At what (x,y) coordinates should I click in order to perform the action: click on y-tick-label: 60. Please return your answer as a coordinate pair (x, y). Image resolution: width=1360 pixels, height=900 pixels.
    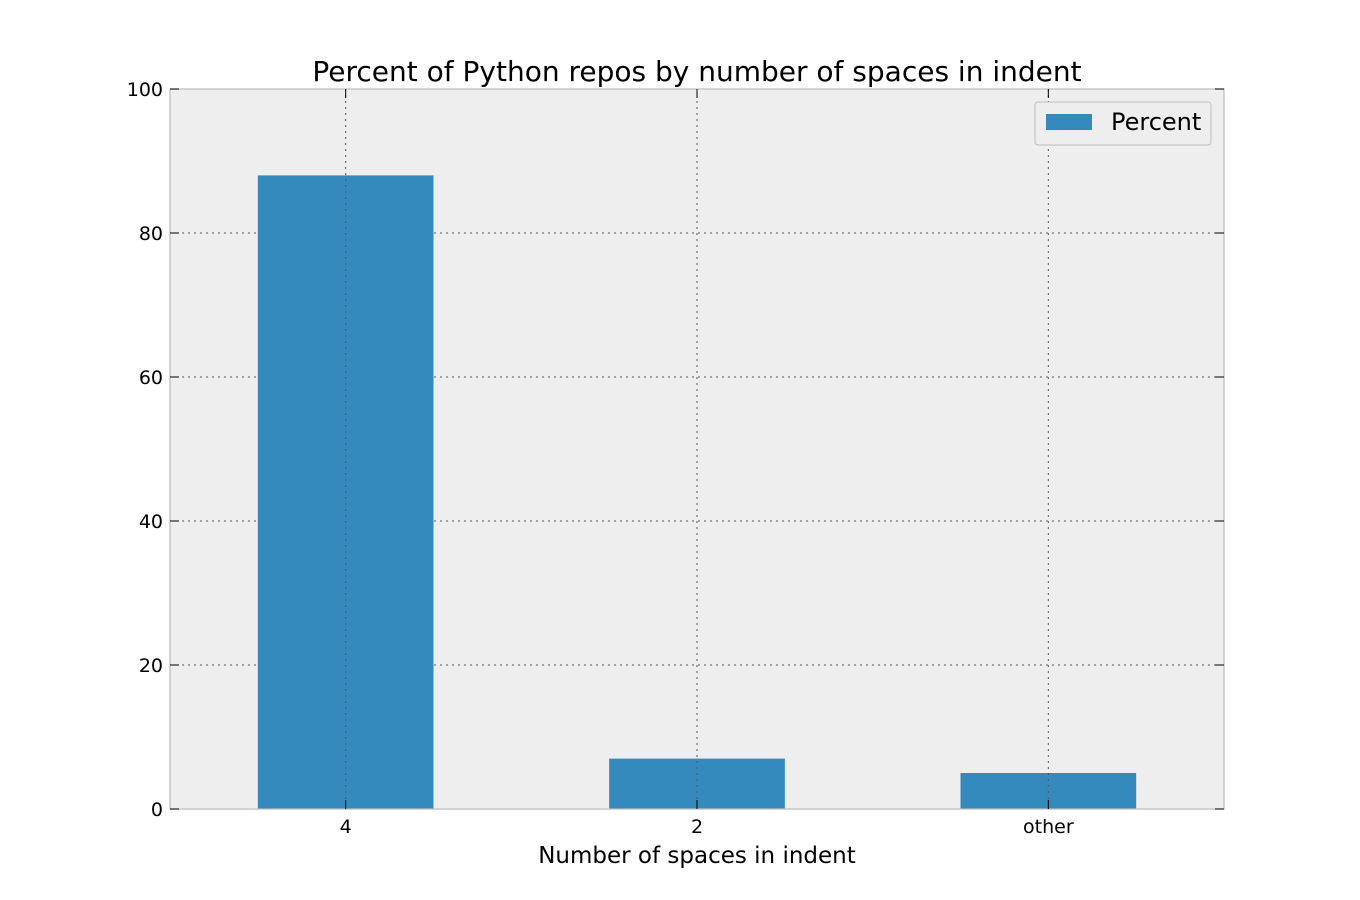
    Looking at the image, I should click on (151, 378).